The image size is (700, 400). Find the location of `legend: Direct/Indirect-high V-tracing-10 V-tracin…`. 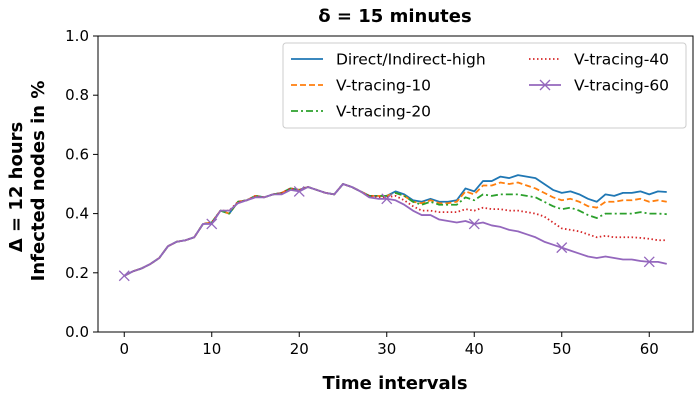

legend: Direct/Indirect-high V-tracing-10 V-tracin… is located at coordinates (484, 85).